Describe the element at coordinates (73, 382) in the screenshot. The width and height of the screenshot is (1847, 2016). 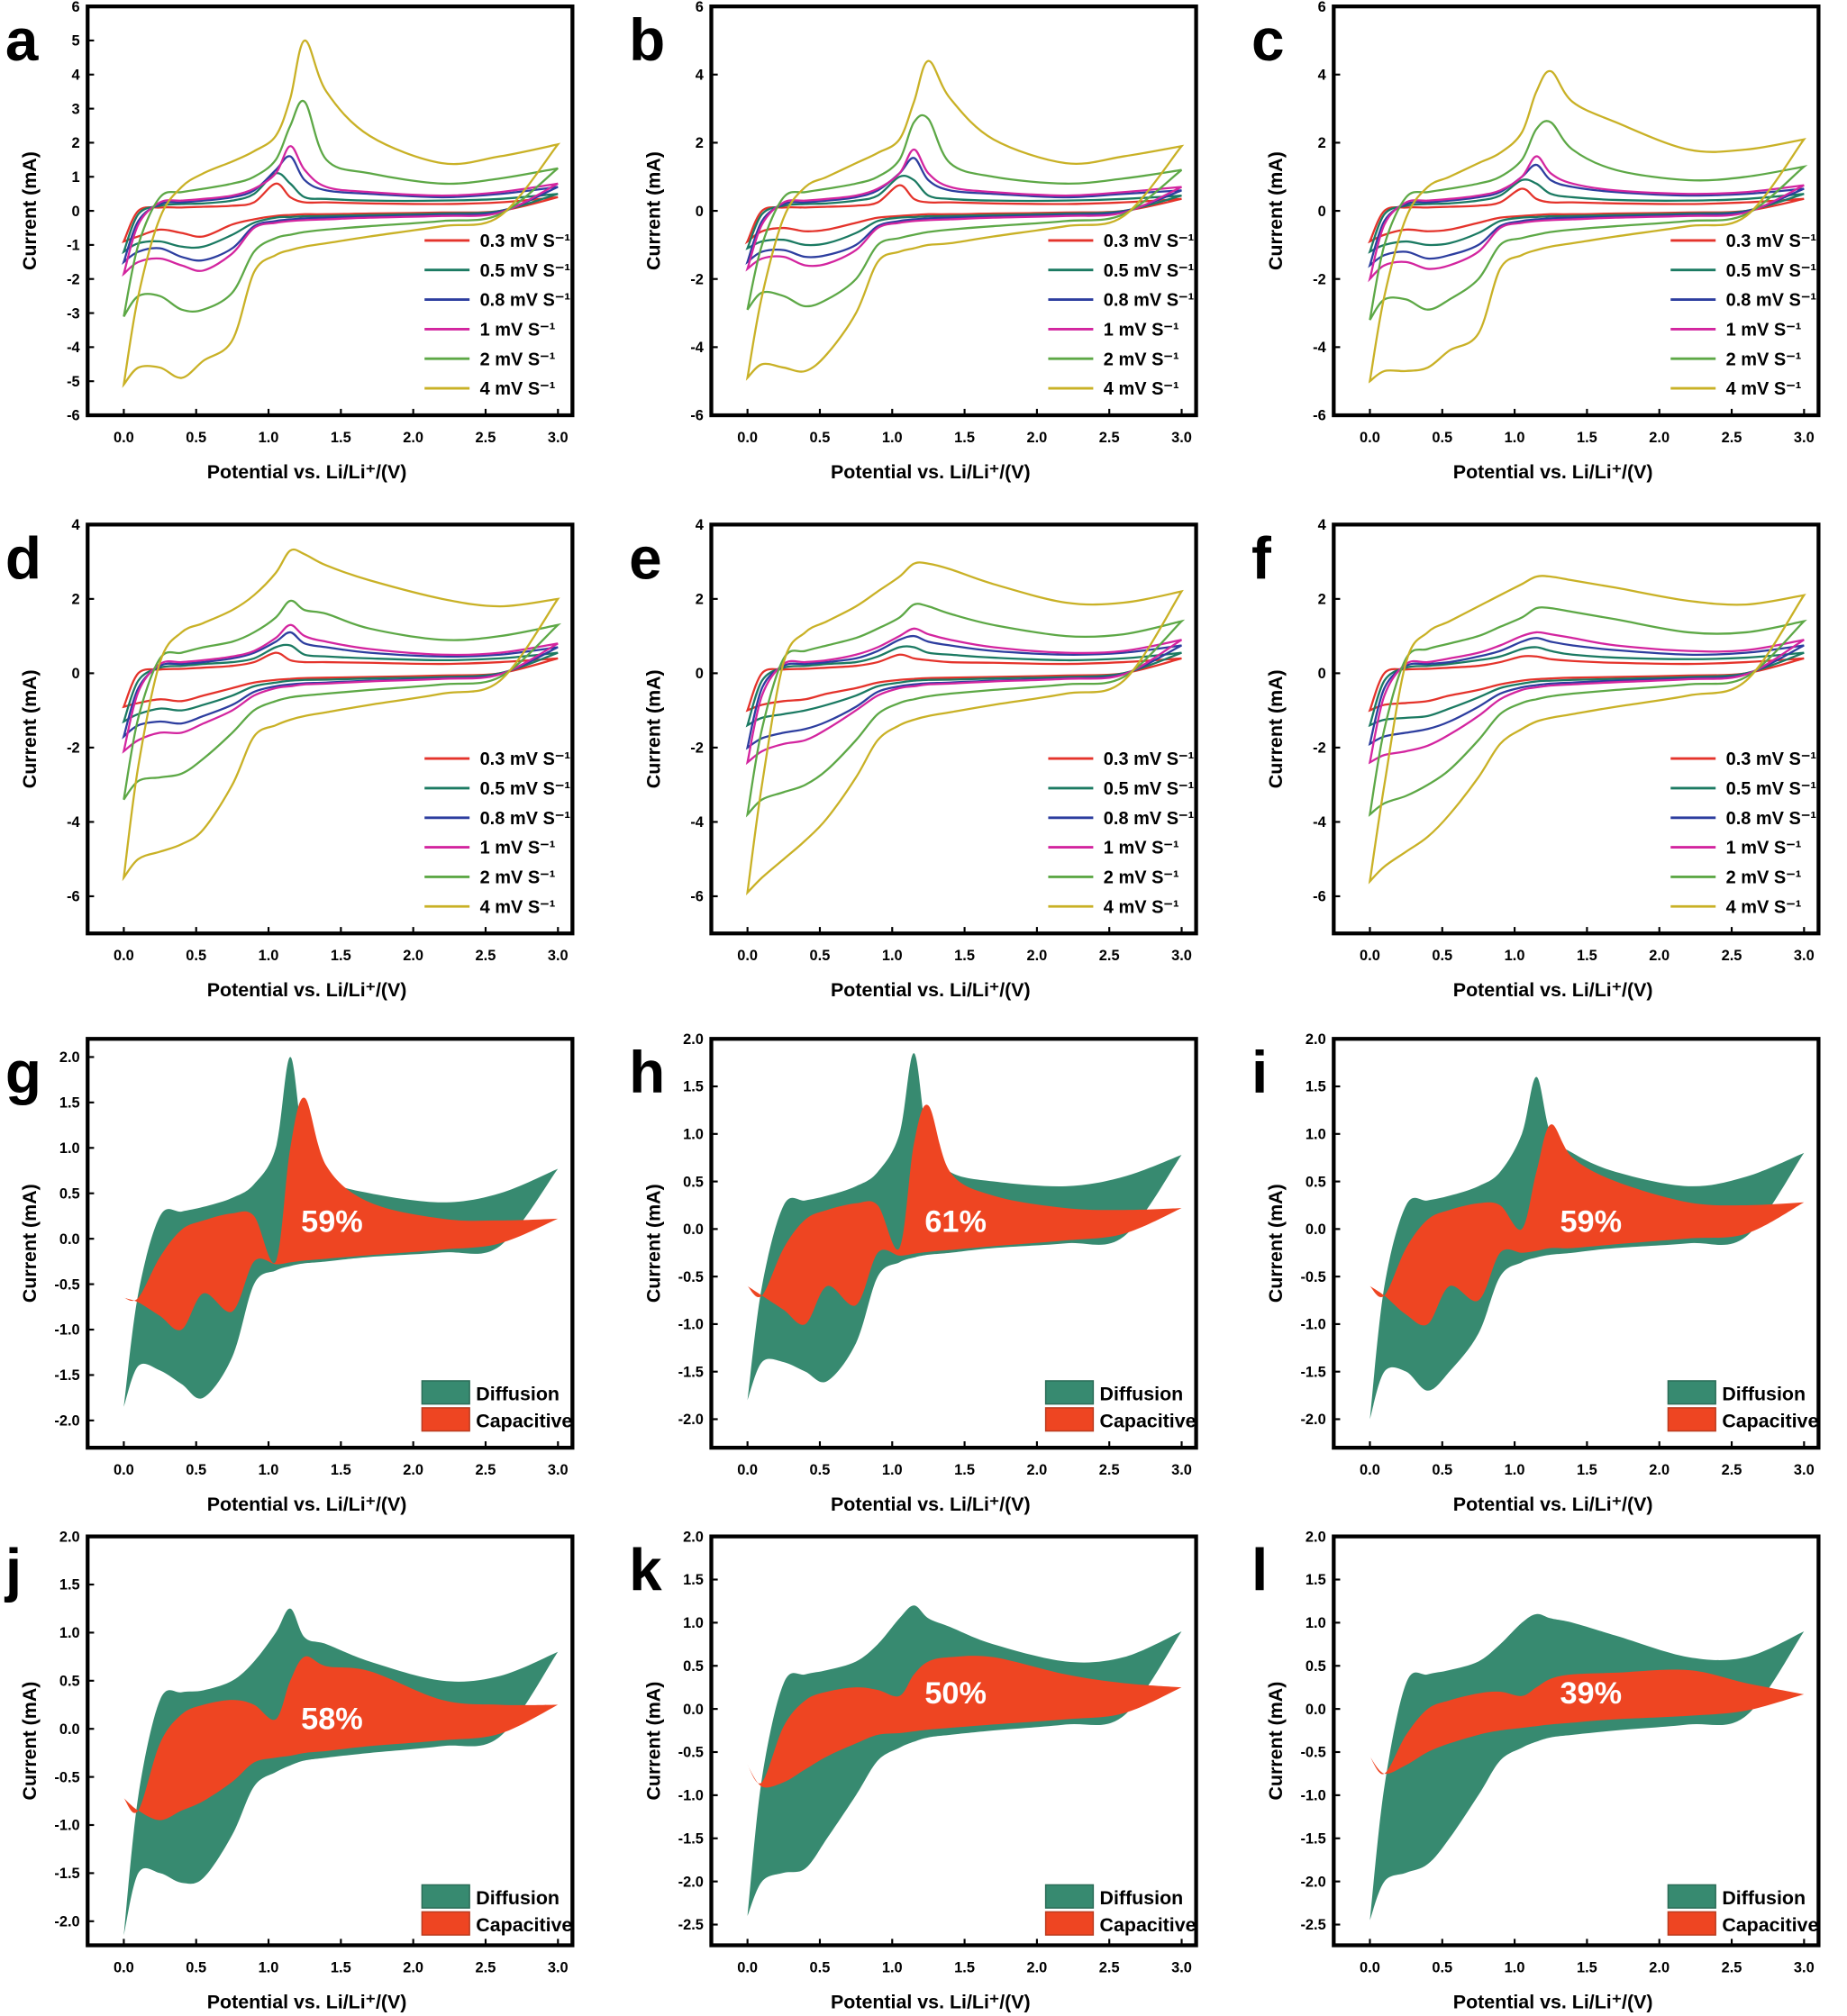
I see `y-tick-label: -5` at that location.